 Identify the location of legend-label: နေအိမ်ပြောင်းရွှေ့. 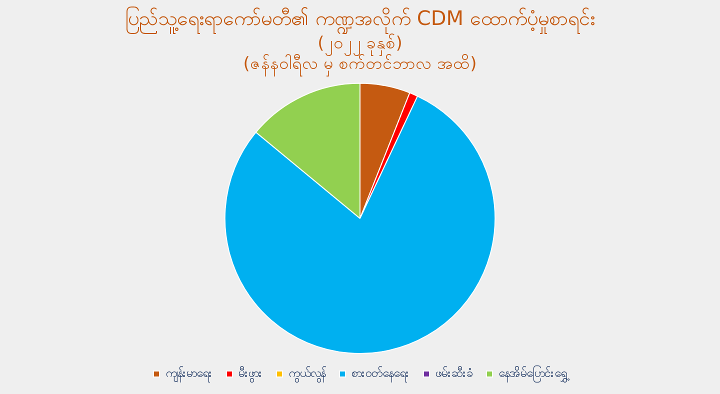
(534, 374).